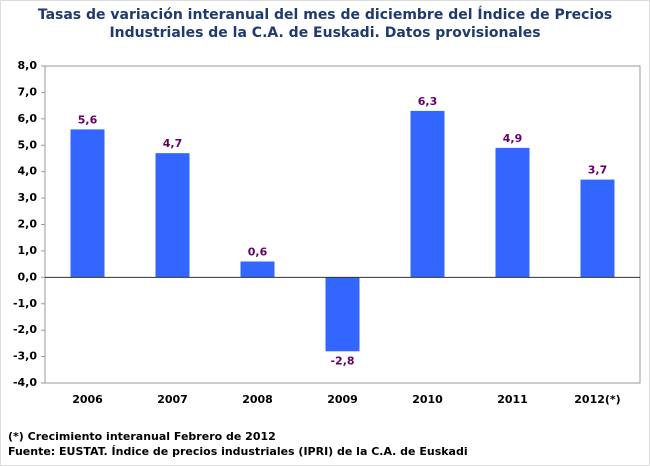  What do you see at coordinates (28, 224) in the screenshot?
I see `y-tick-label: 2,0` at bounding box center [28, 224].